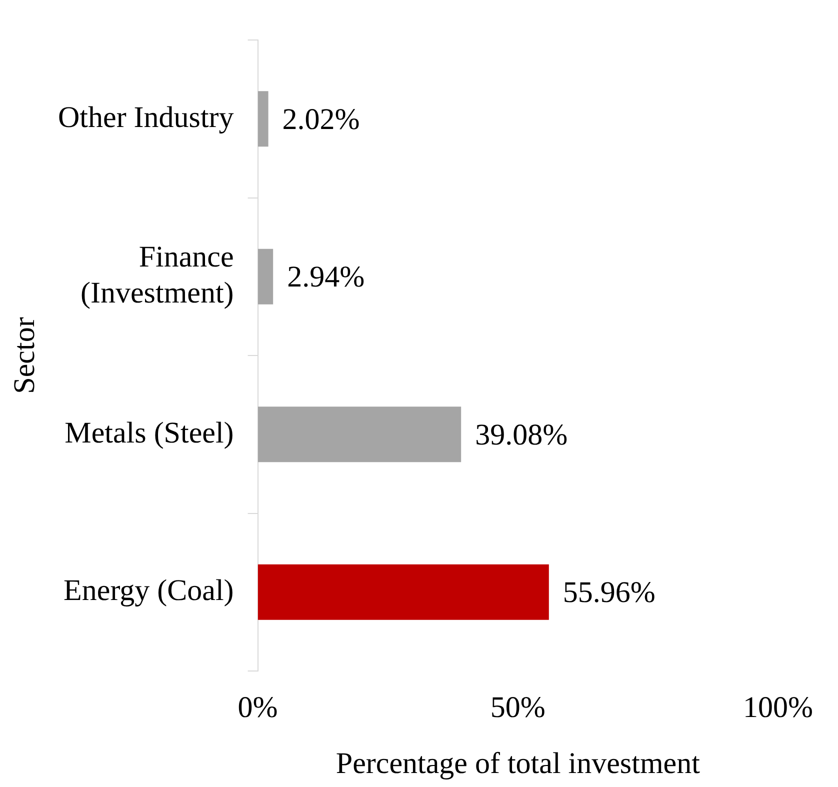 Image resolution: width=838 pixels, height=787 pixels. Describe the element at coordinates (609, 592) in the screenshot. I see `data-label: 55.96%` at that location.